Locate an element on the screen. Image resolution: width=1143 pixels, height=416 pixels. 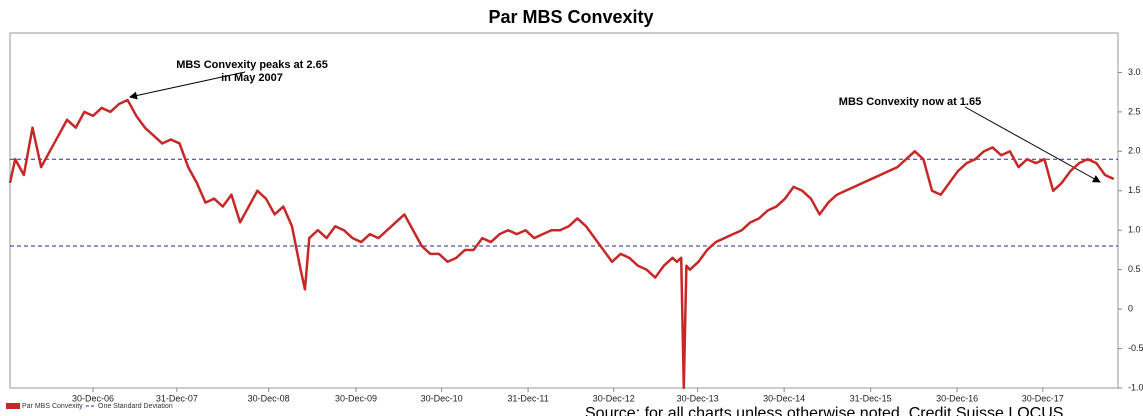
y-tick-label: 2.5 is located at coordinates (1134, 111).